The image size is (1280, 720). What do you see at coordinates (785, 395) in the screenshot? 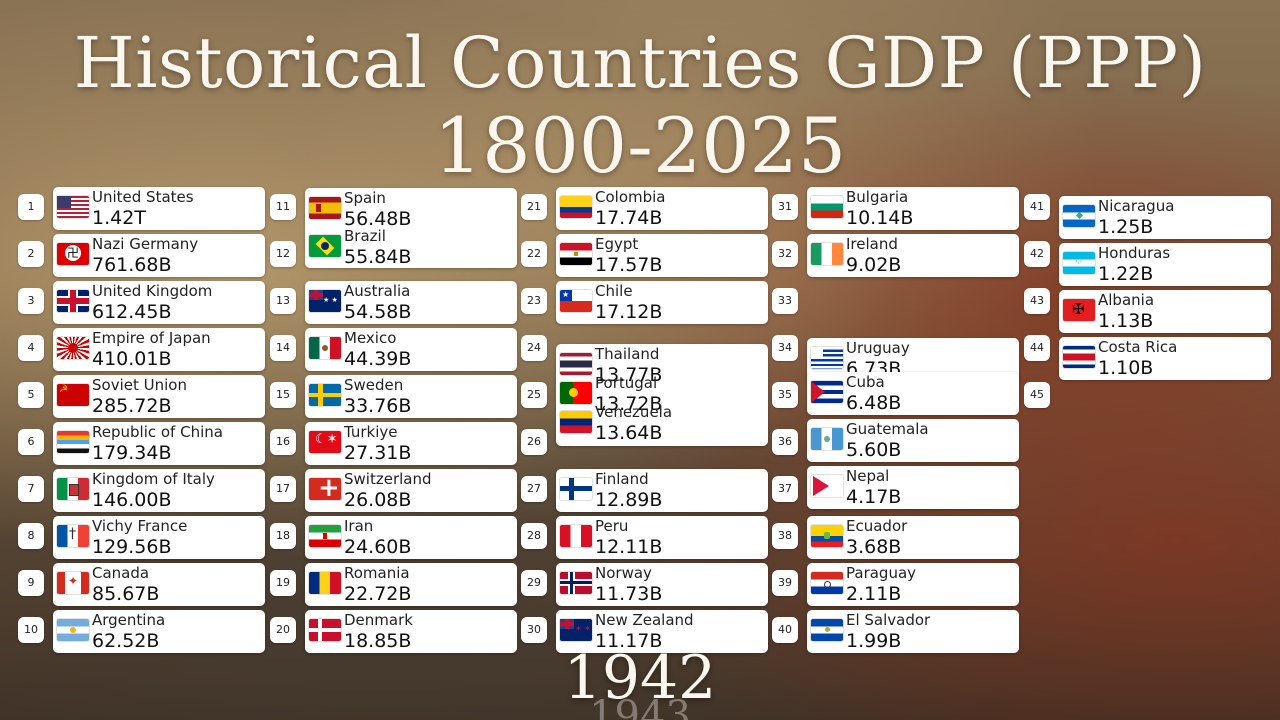
I see `rank-badge: 35` at bounding box center [785, 395].